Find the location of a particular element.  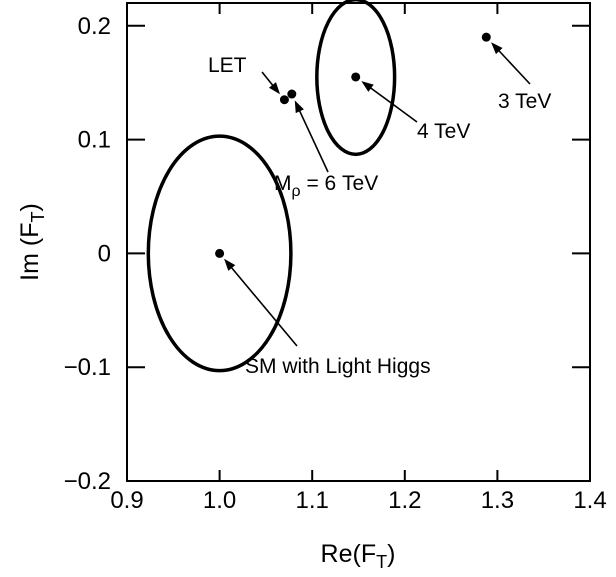

arrowhead-t4 is located at coordinates (367, 86).